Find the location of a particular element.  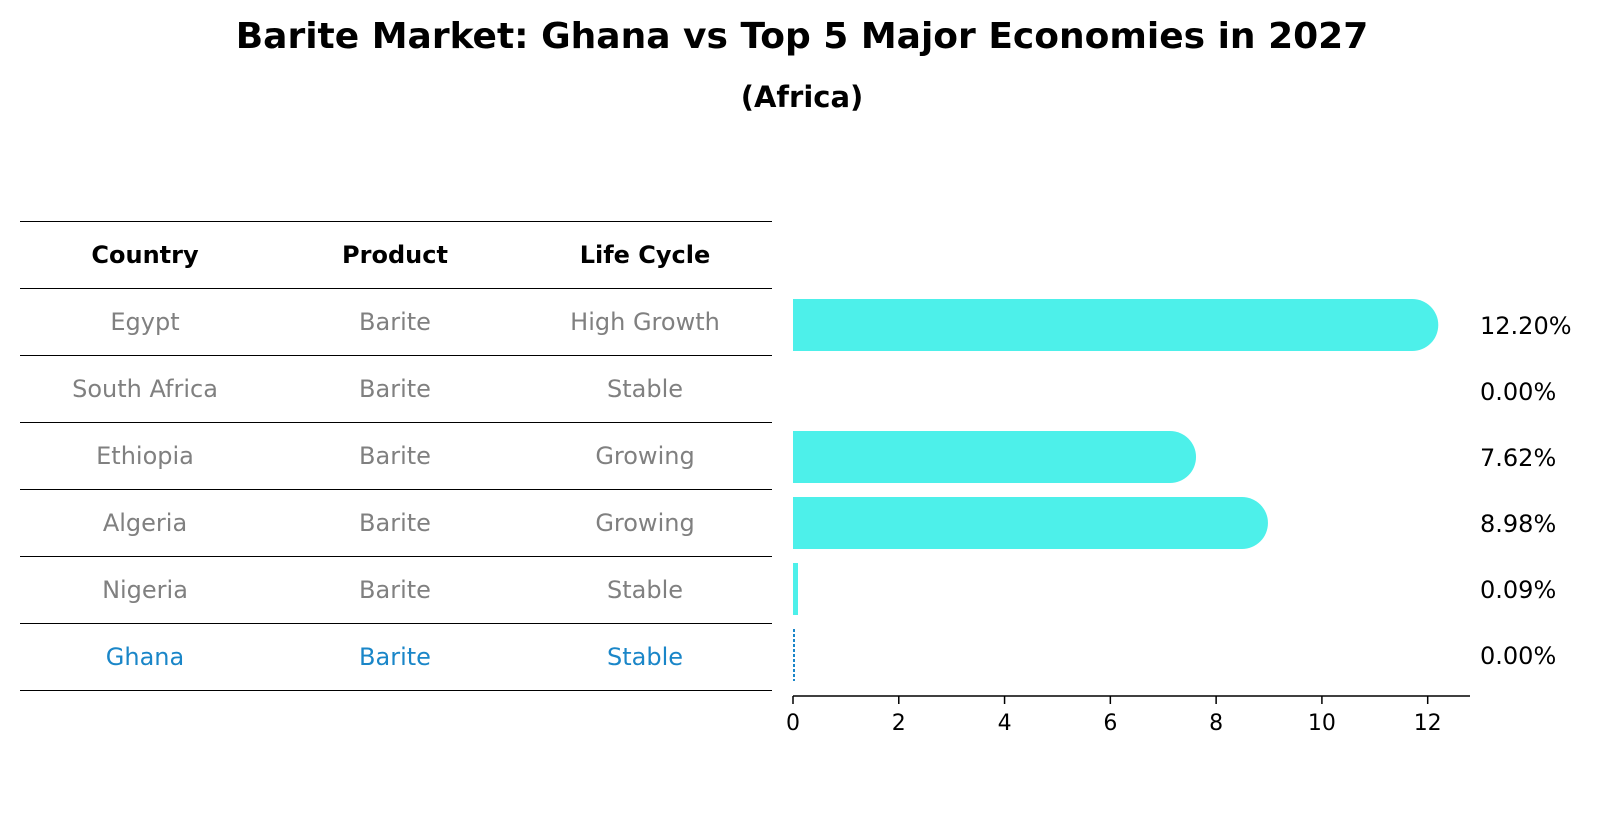

x-tick-label: 4 is located at coordinates (1005, 723).